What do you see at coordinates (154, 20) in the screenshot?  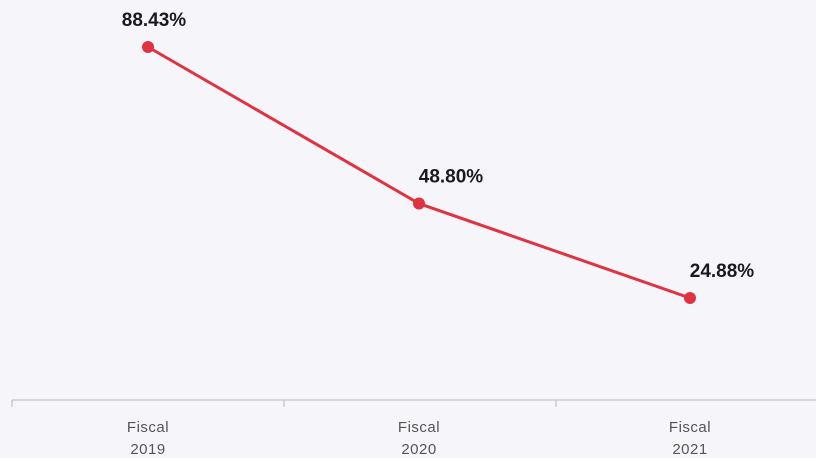 I see `data-label: 88.43%` at bounding box center [154, 20].